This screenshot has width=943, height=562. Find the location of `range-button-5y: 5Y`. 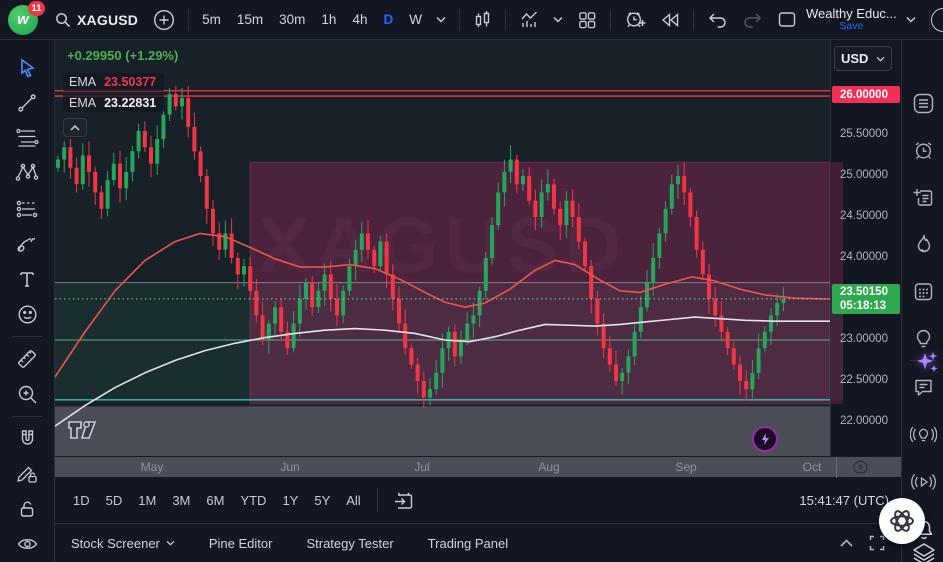

range-button-5y: 5Y is located at coordinates (322, 500).